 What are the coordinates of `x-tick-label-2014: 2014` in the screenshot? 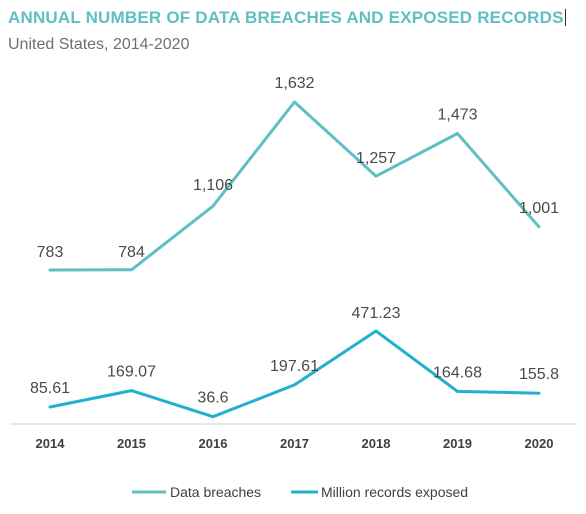 It's located at (51, 443).